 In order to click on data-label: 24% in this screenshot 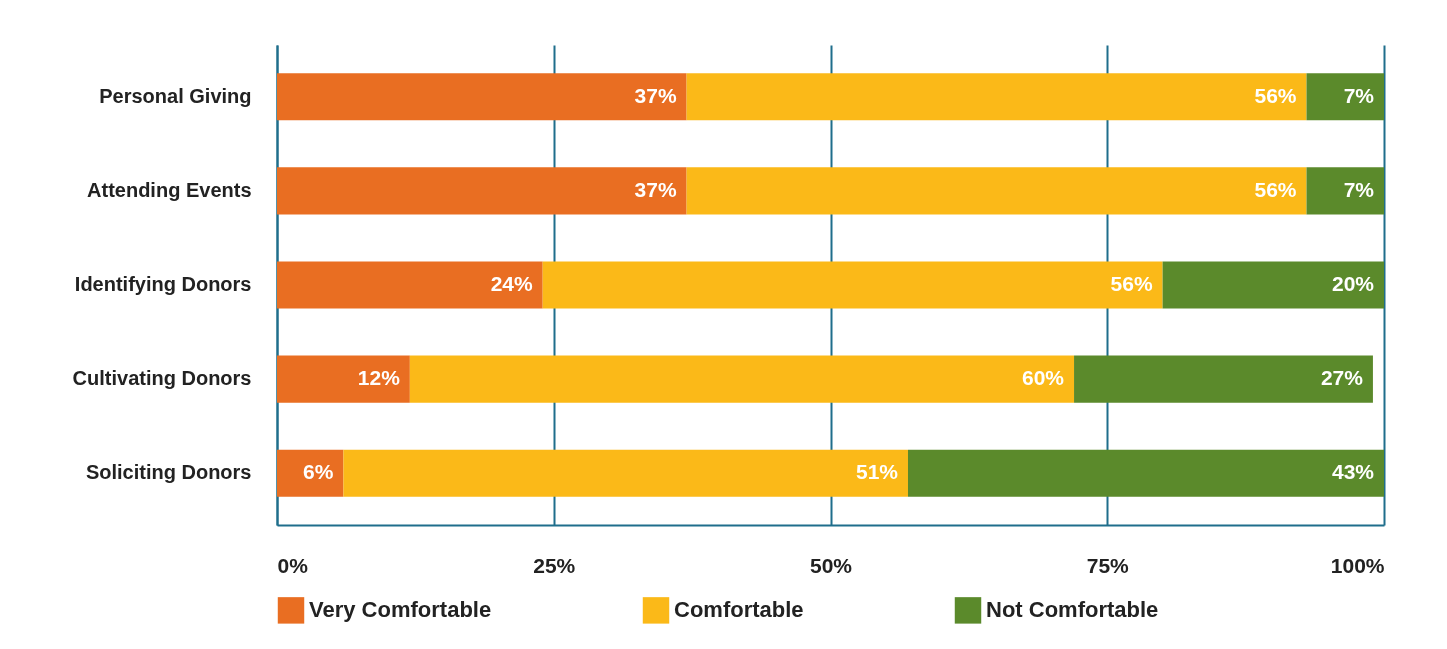, I will do `click(512, 283)`.